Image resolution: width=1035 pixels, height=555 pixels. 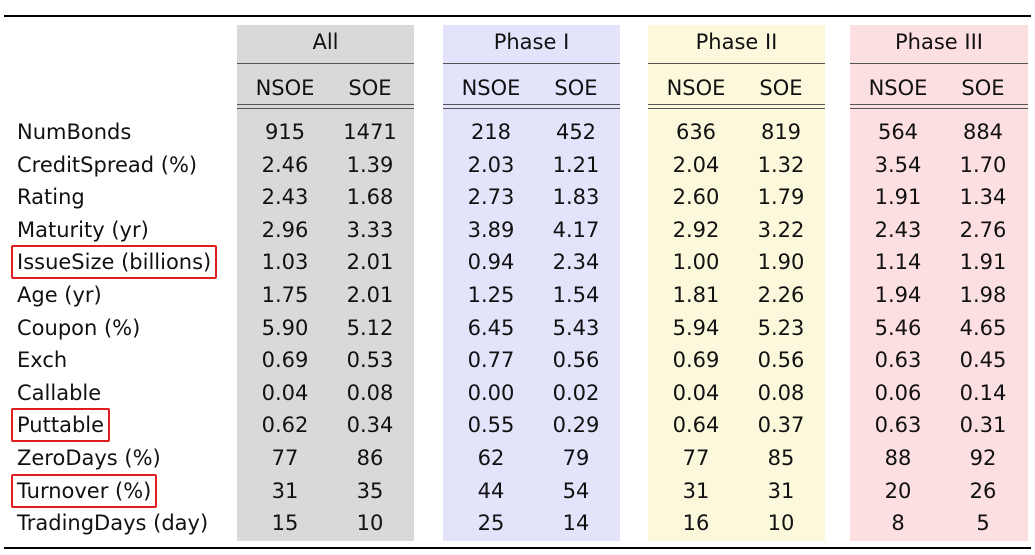 I want to click on table-cell: 2.73, so click(x=491, y=197).